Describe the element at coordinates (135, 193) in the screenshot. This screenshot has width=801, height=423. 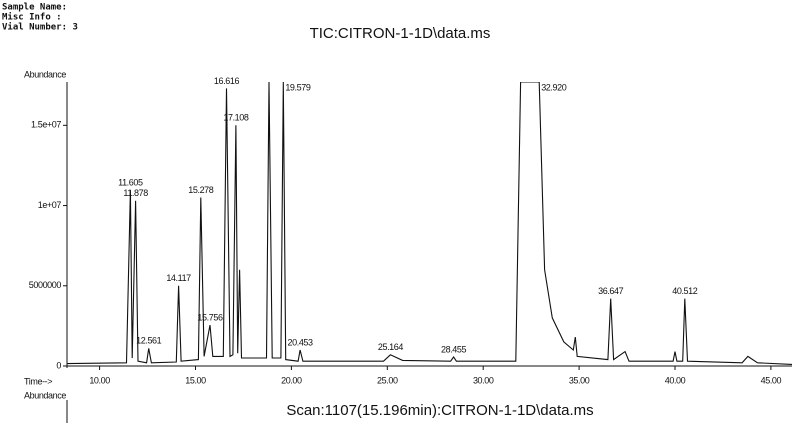
I see `peak-label: 11.878` at that location.